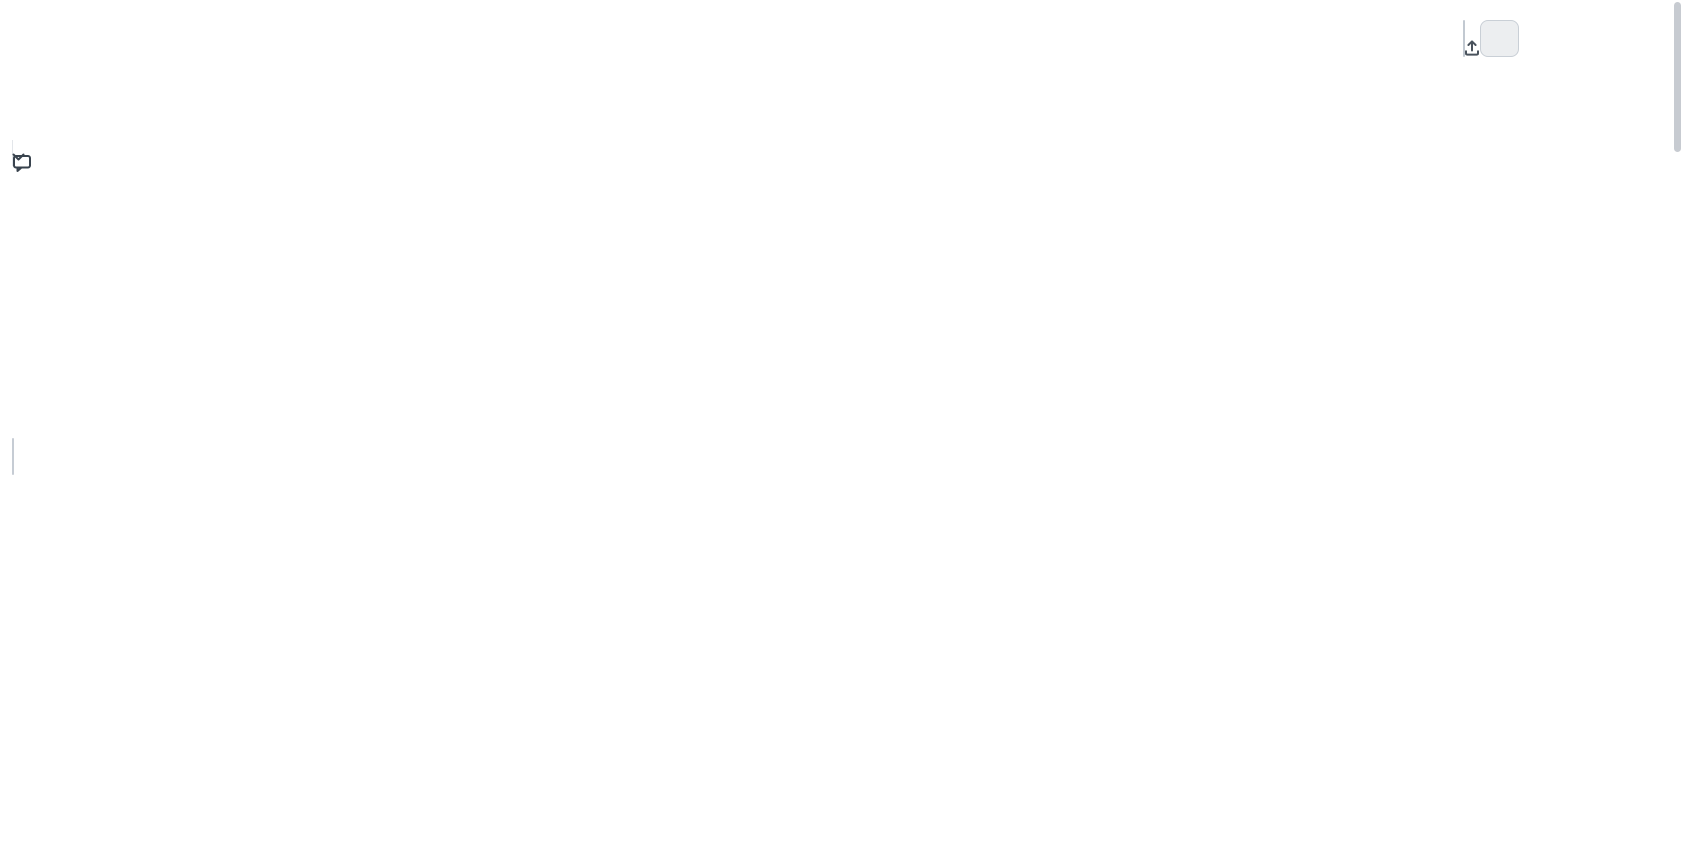  Describe the element at coordinates (12, 153) in the screenshot. I see `legend-divider` at that location.